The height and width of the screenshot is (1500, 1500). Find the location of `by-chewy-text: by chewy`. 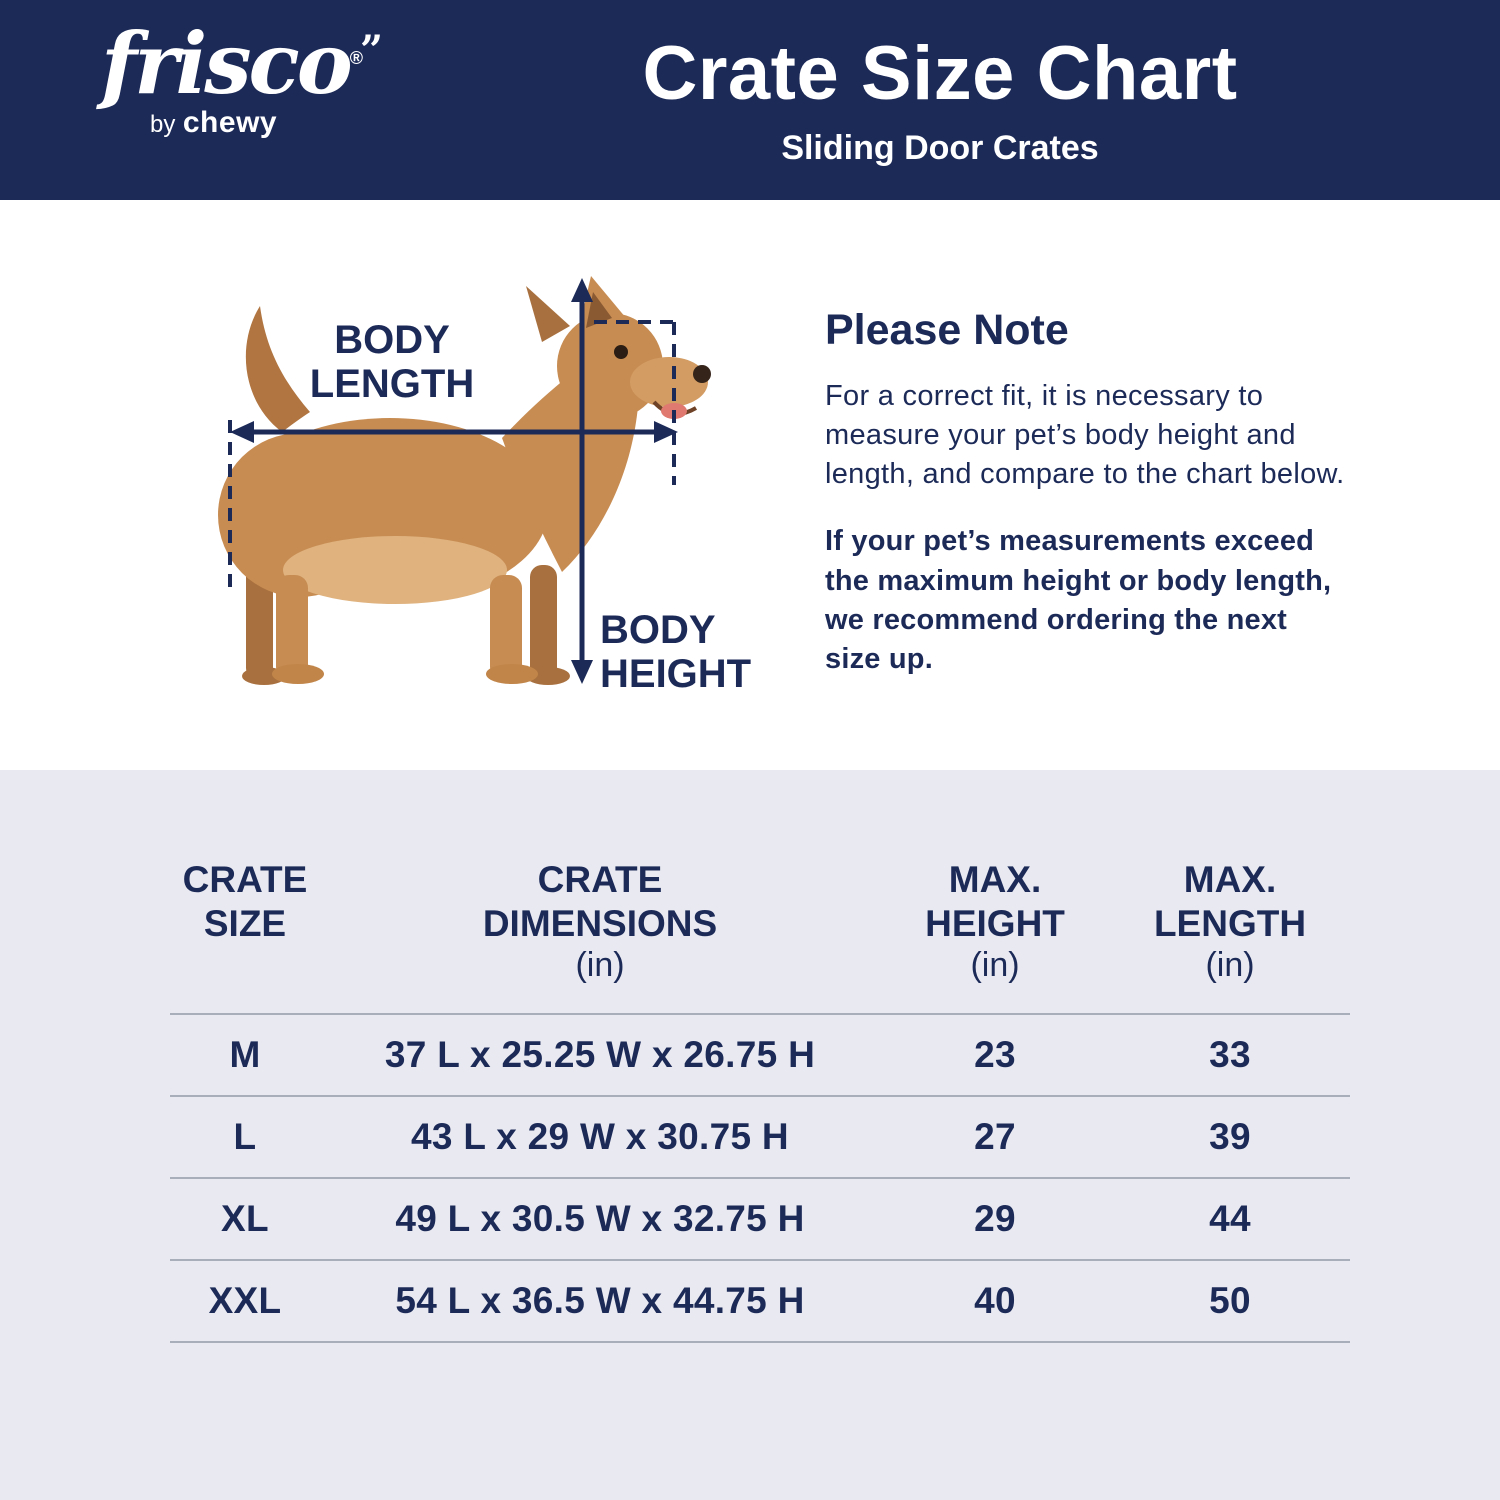

by-chewy-text: by chewy is located at coordinates (240, 123).